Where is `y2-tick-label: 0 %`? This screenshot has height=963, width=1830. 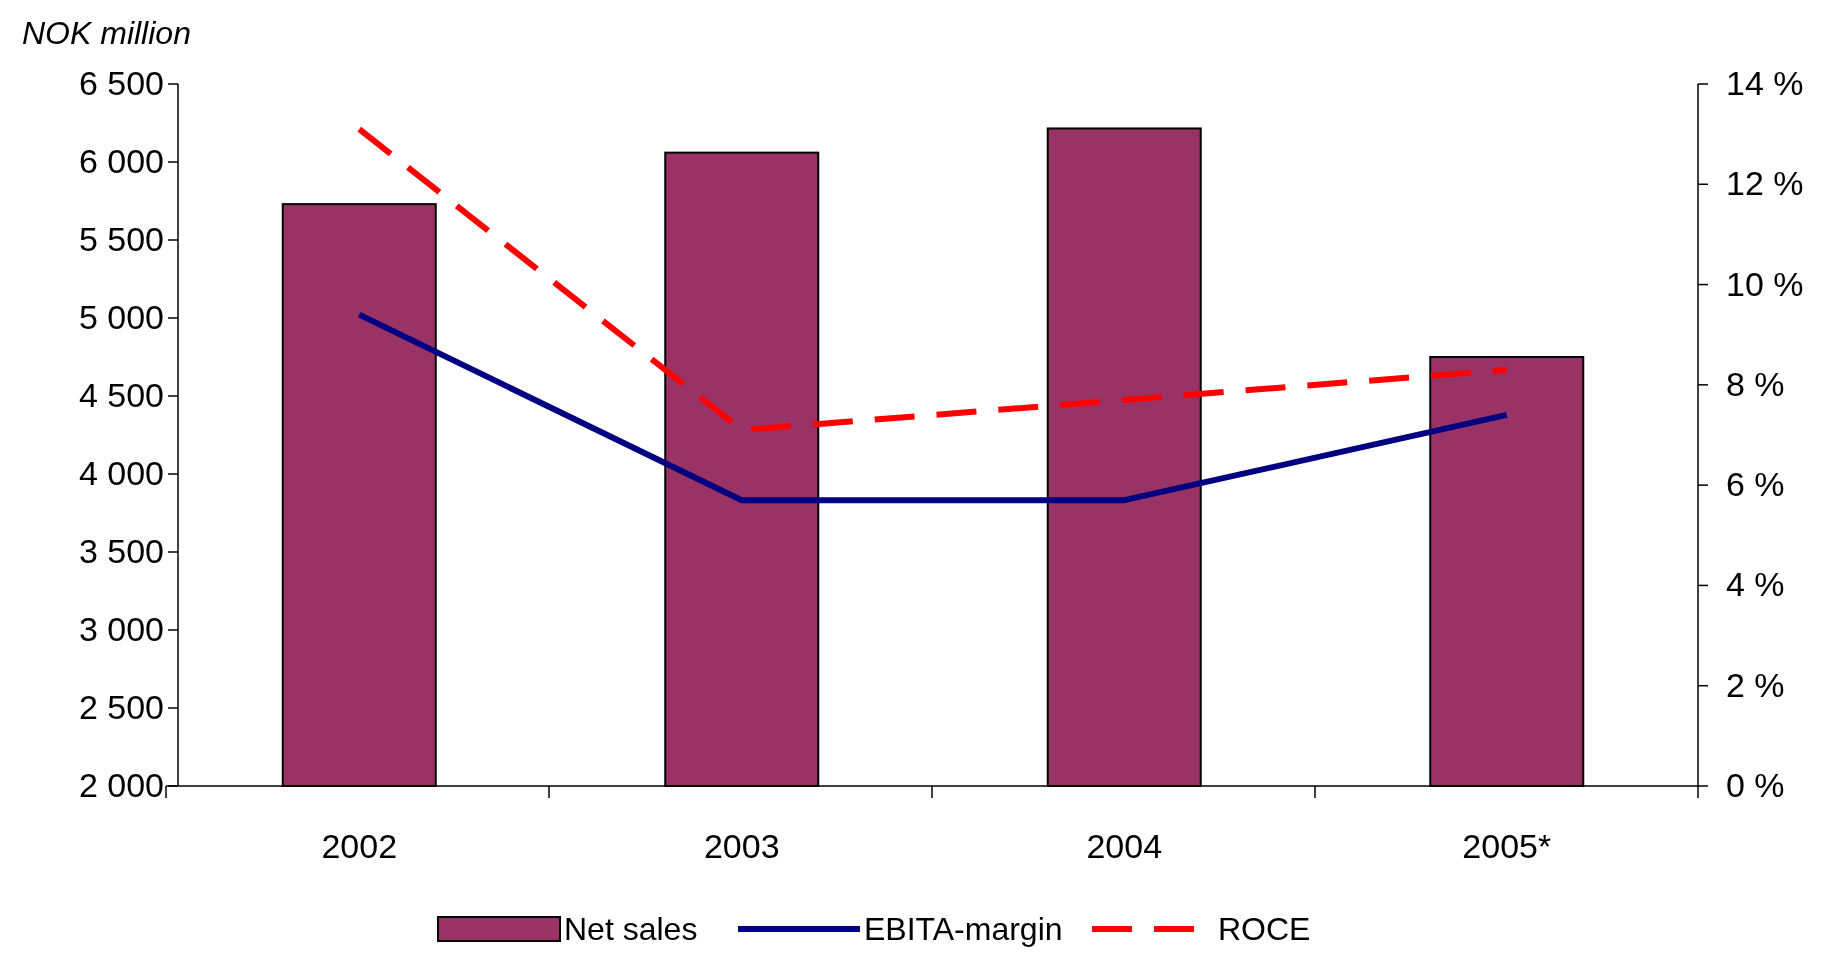 y2-tick-label: 0 % is located at coordinates (1755, 785).